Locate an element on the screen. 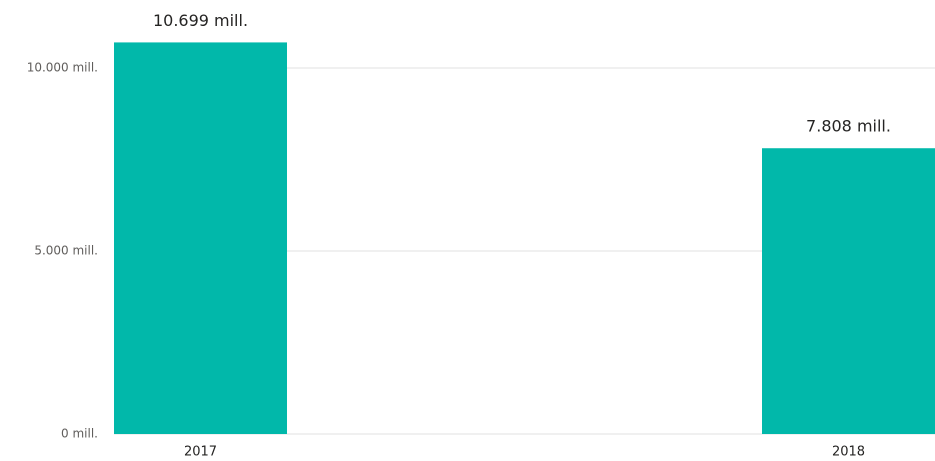  y-tick-label: 0 mill. is located at coordinates (79, 434).